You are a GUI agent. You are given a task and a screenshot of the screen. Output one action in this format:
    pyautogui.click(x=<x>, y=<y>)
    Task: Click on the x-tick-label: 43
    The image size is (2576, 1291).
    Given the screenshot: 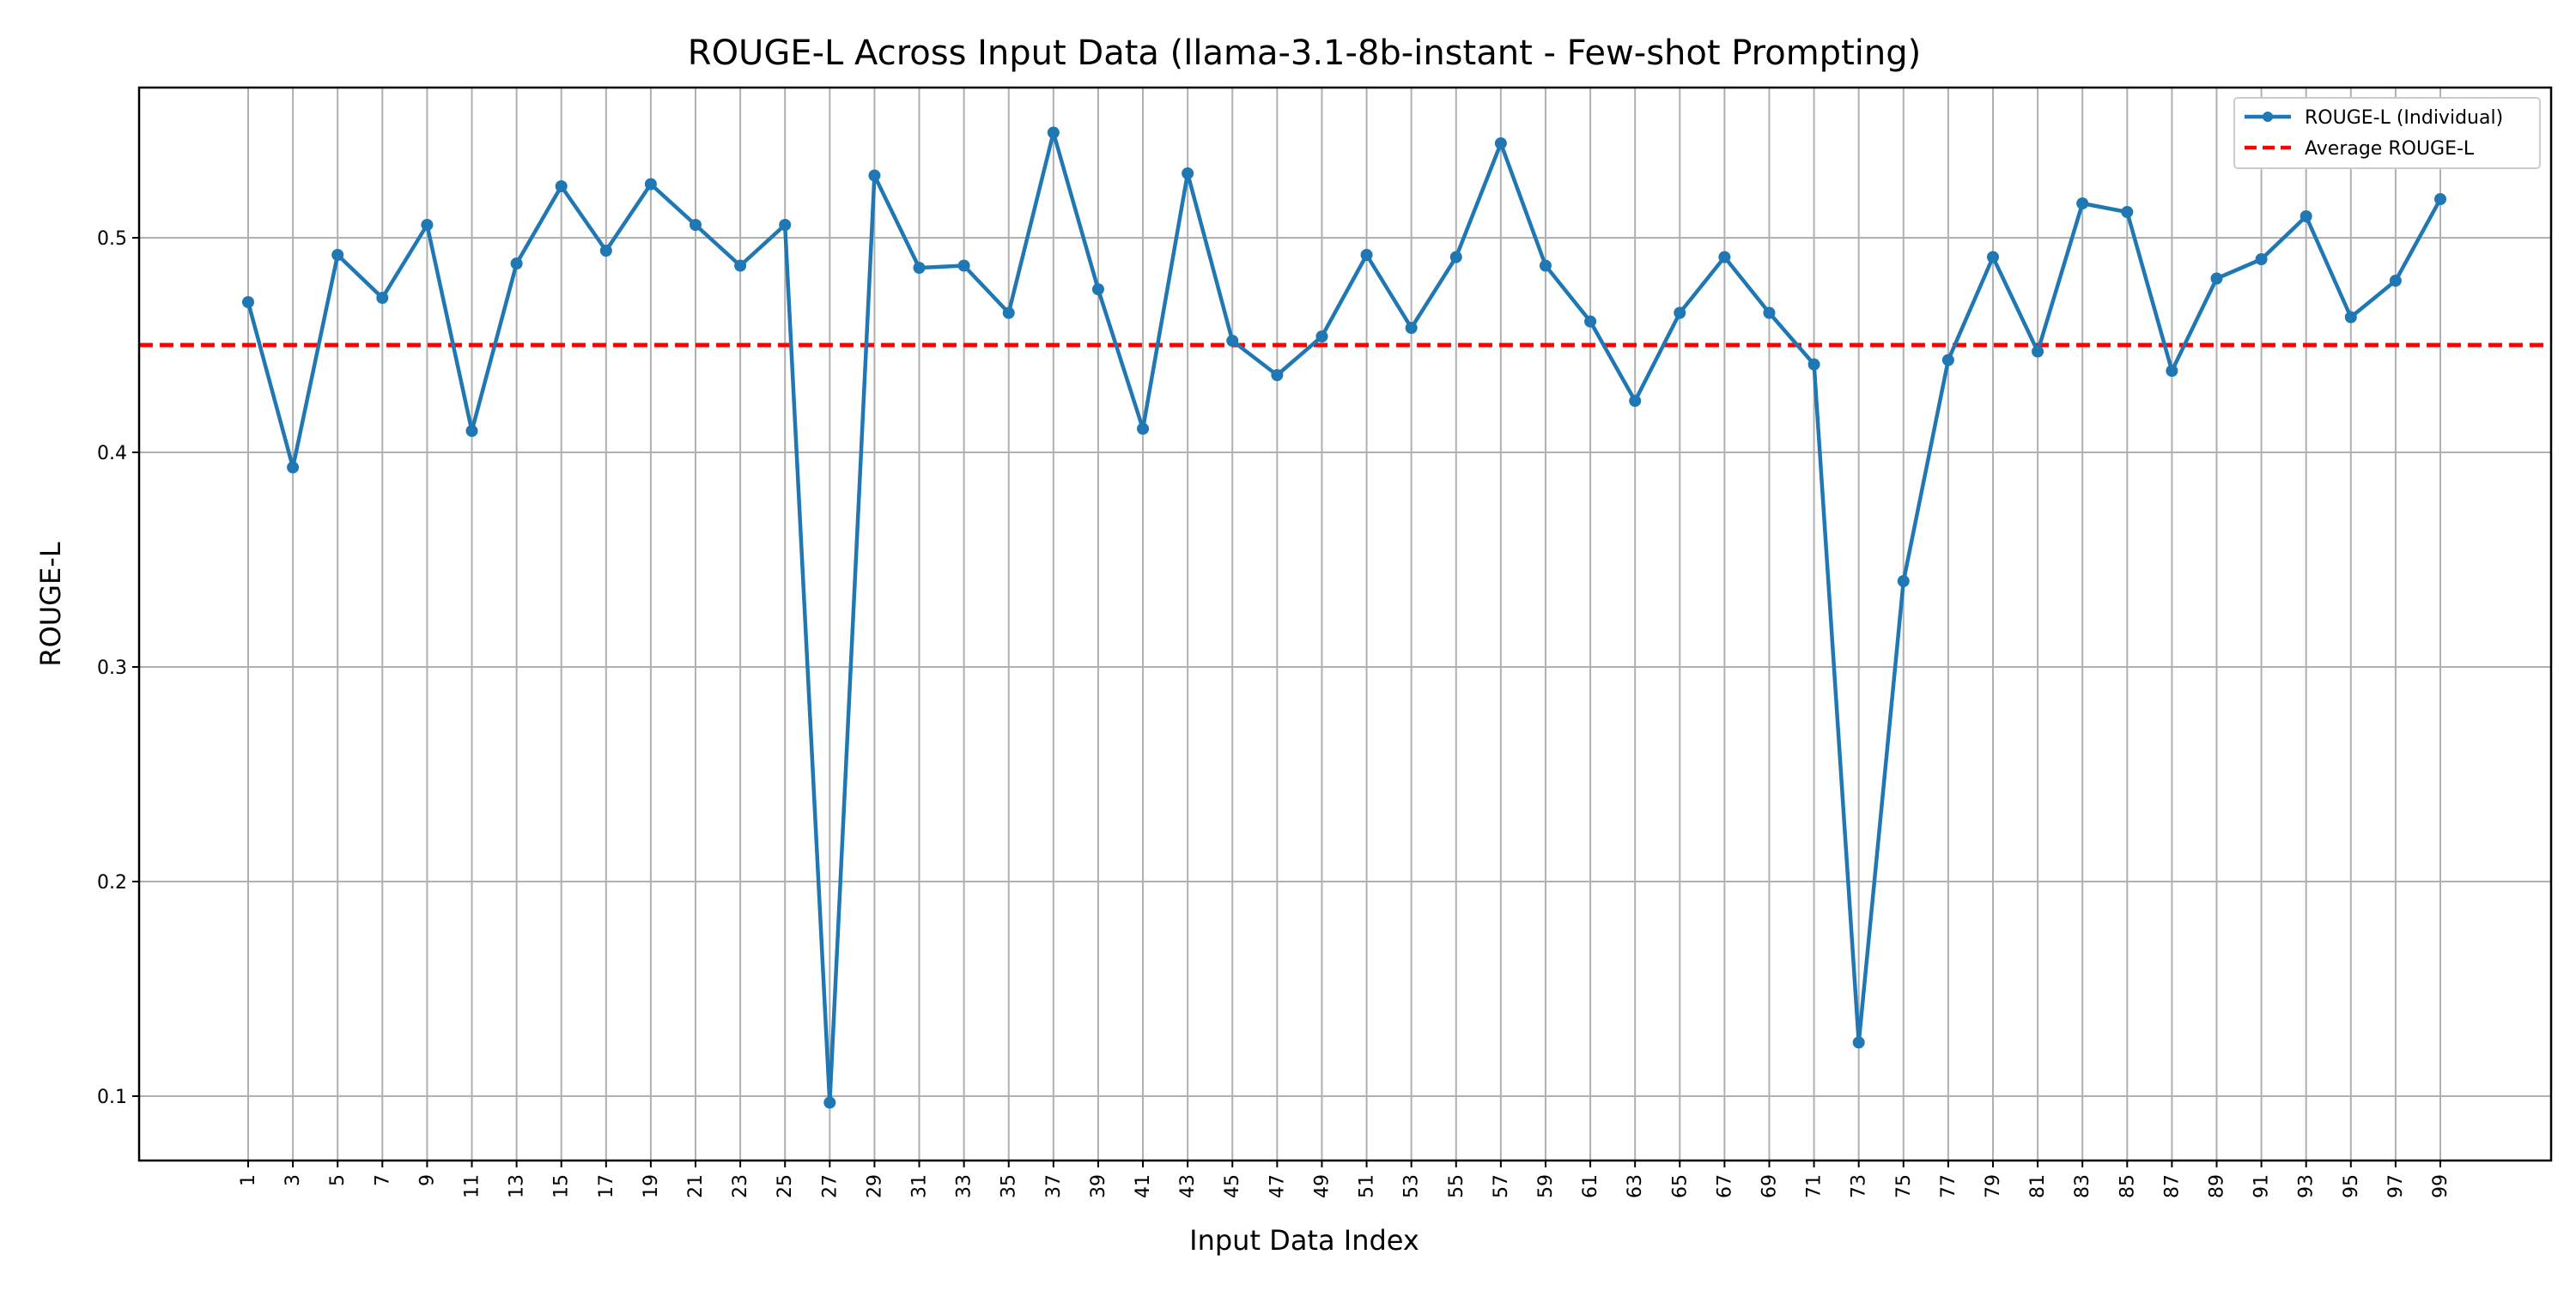 What is the action you would take?
    pyautogui.click(x=1188, y=1186)
    